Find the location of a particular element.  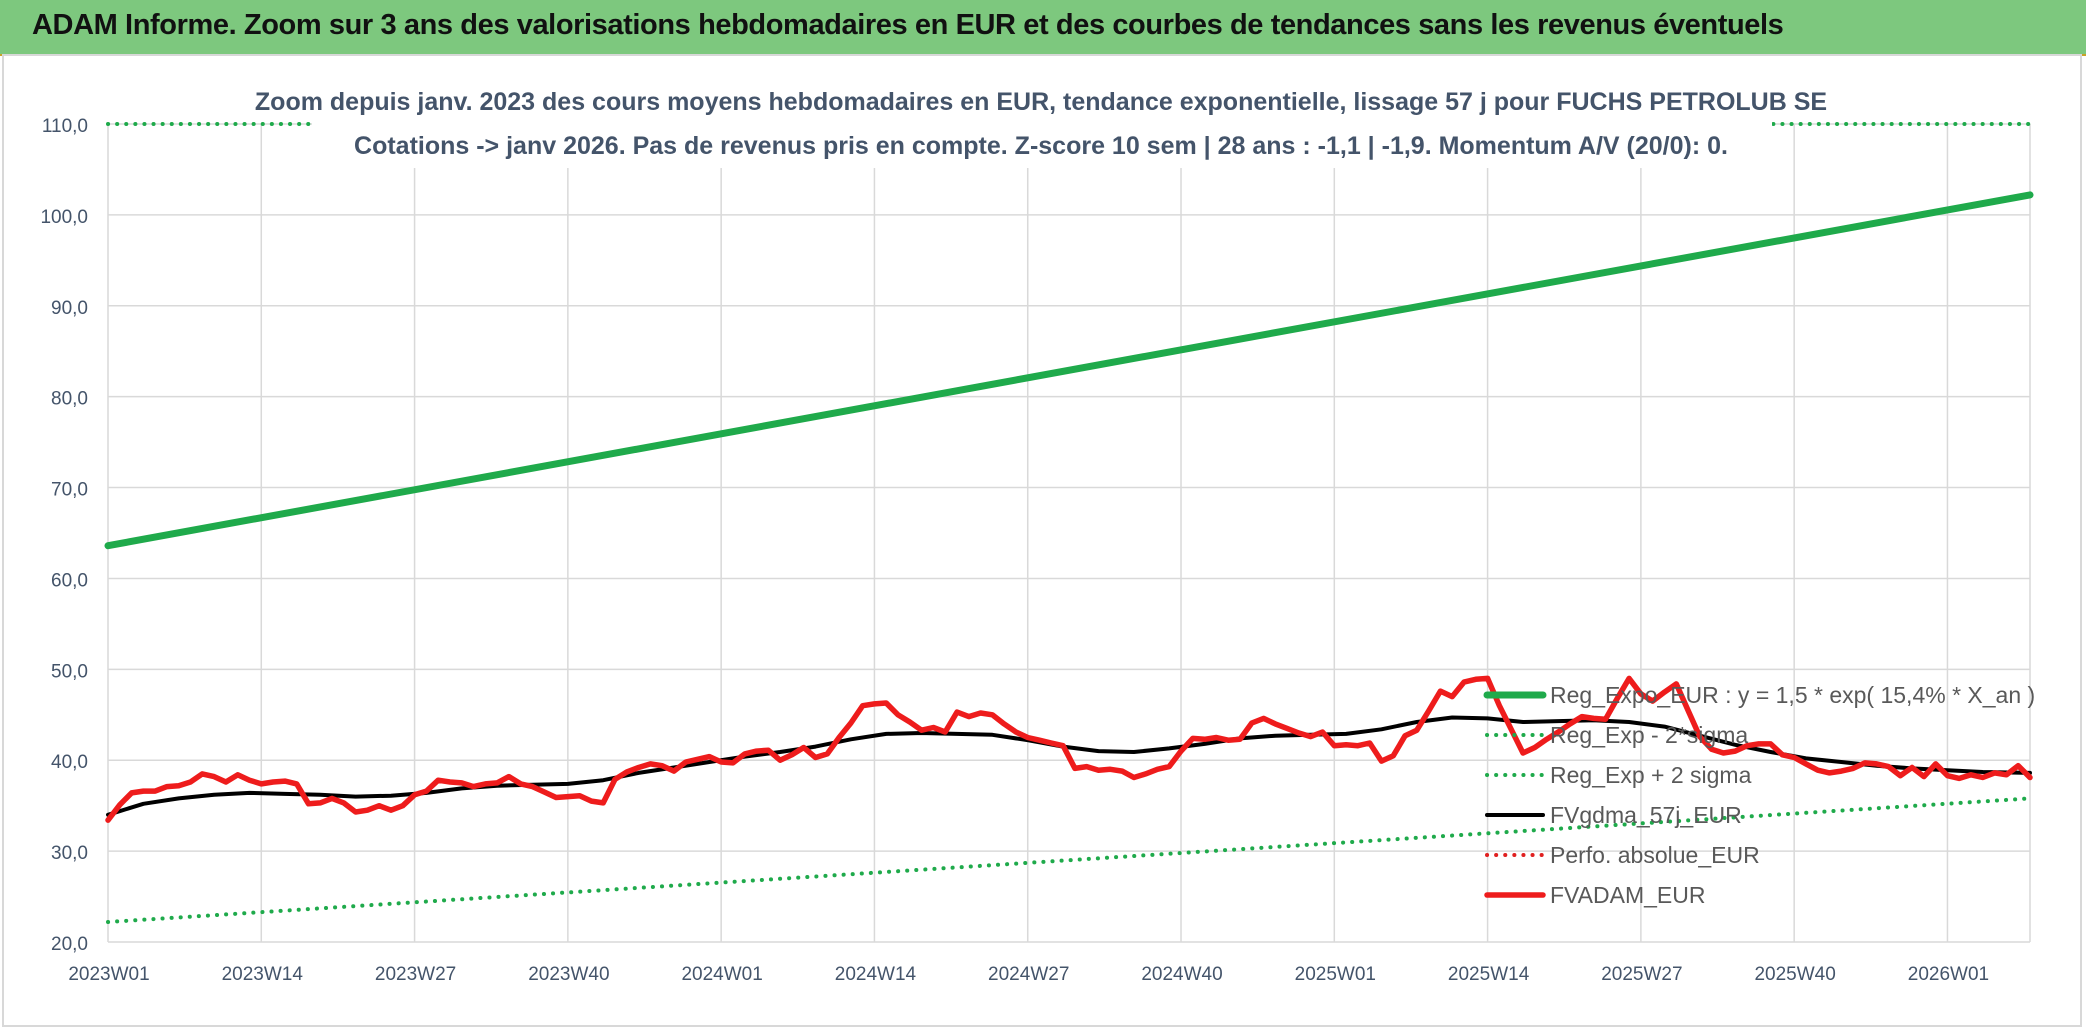

x-tick-label: 2023W01 is located at coordinates (108, 974).